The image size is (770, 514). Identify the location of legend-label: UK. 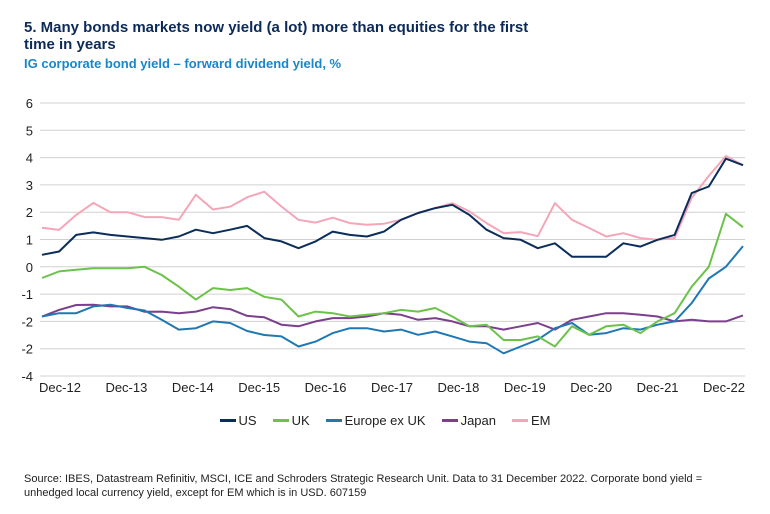
(300, 420).